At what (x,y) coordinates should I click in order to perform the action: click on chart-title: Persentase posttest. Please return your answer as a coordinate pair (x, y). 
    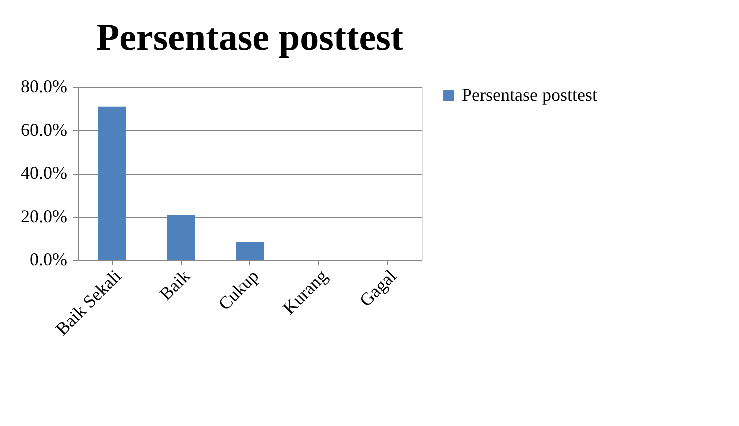
    Looking at the image, I should click on (250, 38).